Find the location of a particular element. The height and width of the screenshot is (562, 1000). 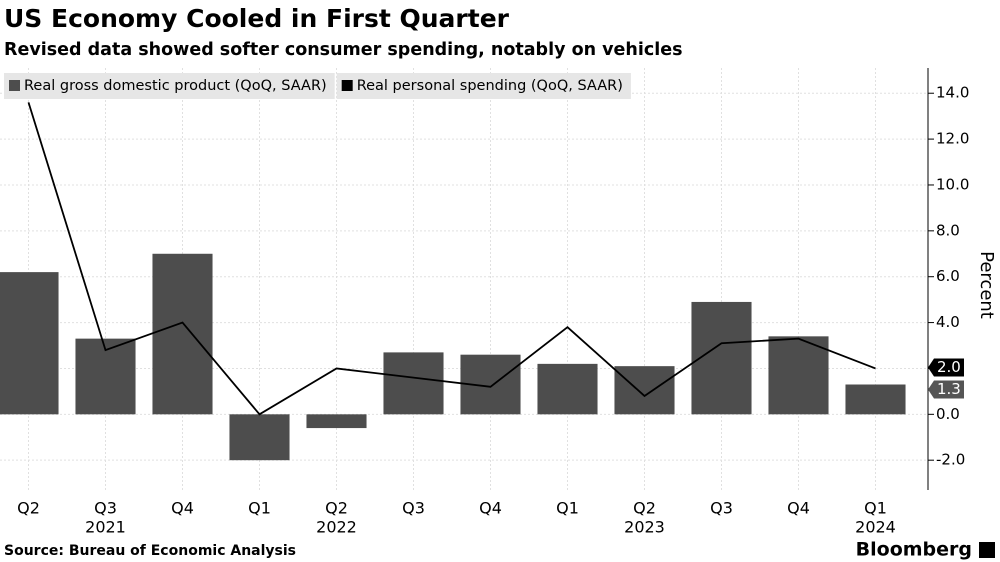

x-year-label: 2021 is located at coordinates (105, 527).